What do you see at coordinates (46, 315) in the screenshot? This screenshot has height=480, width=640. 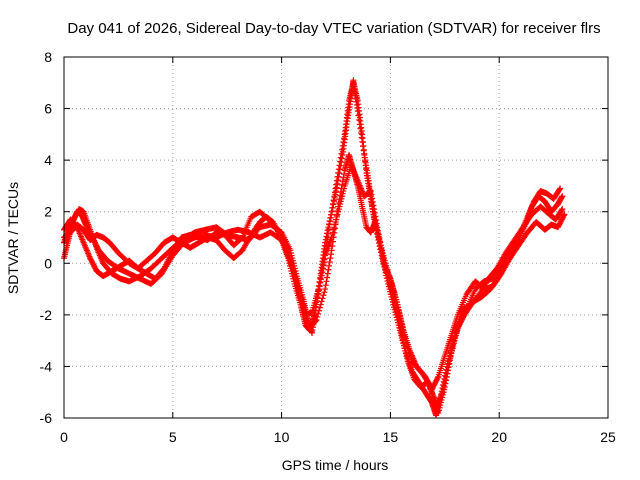 I see `y-tick-label: -2` at bounding box center [46, 315].